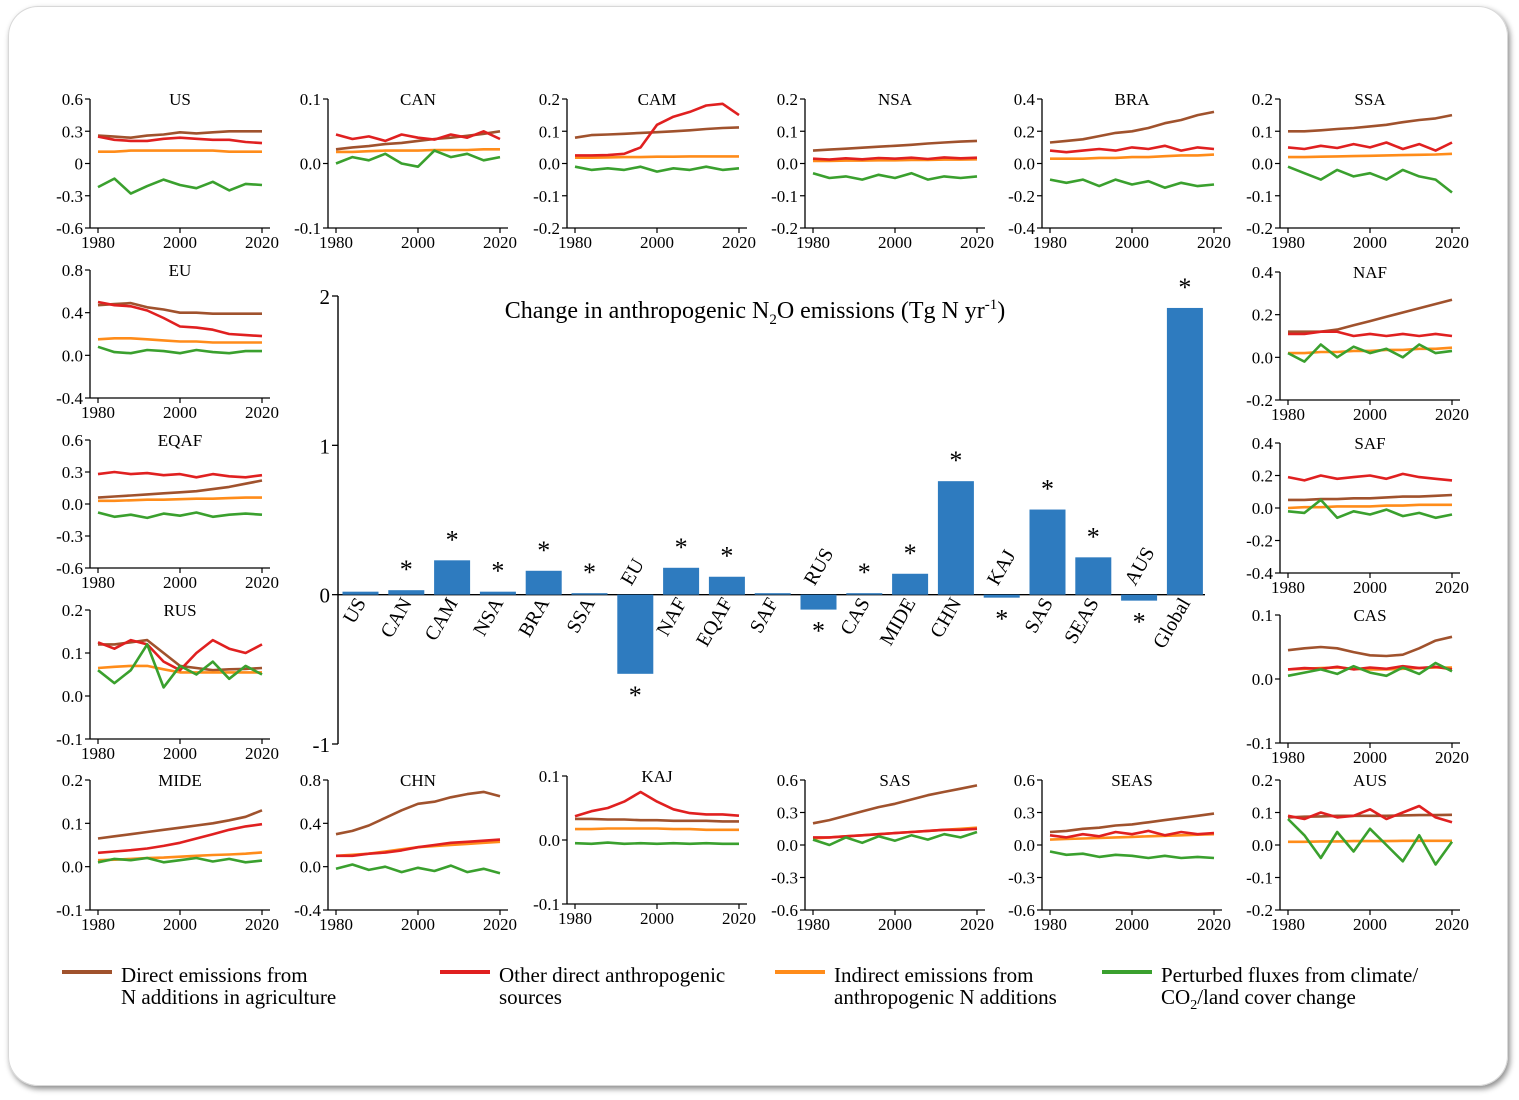 The image size is (1519, 1100). I want to click on significance-marker-nsa: *, so click(497, 571).